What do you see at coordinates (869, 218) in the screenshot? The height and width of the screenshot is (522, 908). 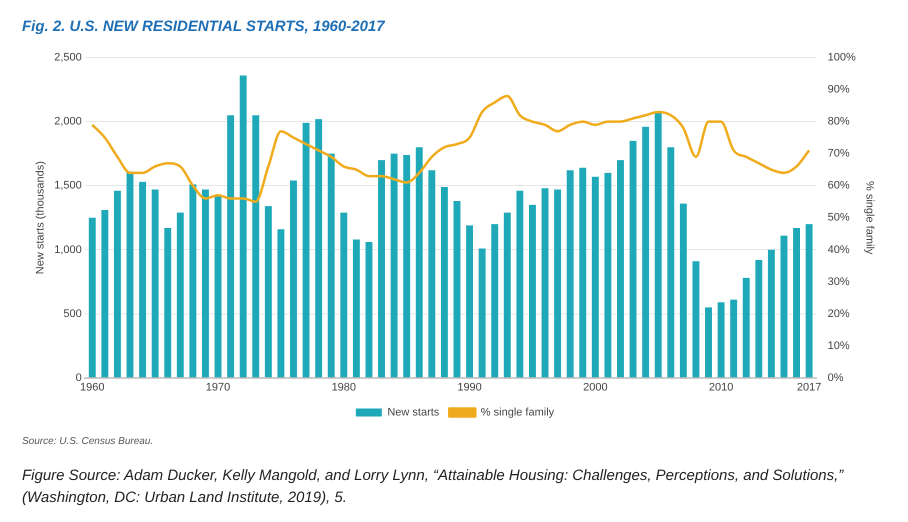 I see `y2-axis-title: % single family` at bounding box center [869, 218].